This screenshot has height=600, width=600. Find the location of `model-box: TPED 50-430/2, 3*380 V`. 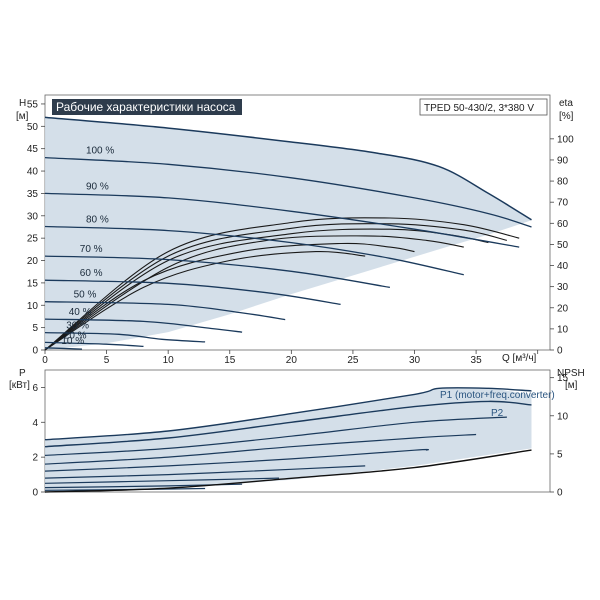

model-box: TPED 50-430/2, 3*380 V is located at coordinates (483, 107).